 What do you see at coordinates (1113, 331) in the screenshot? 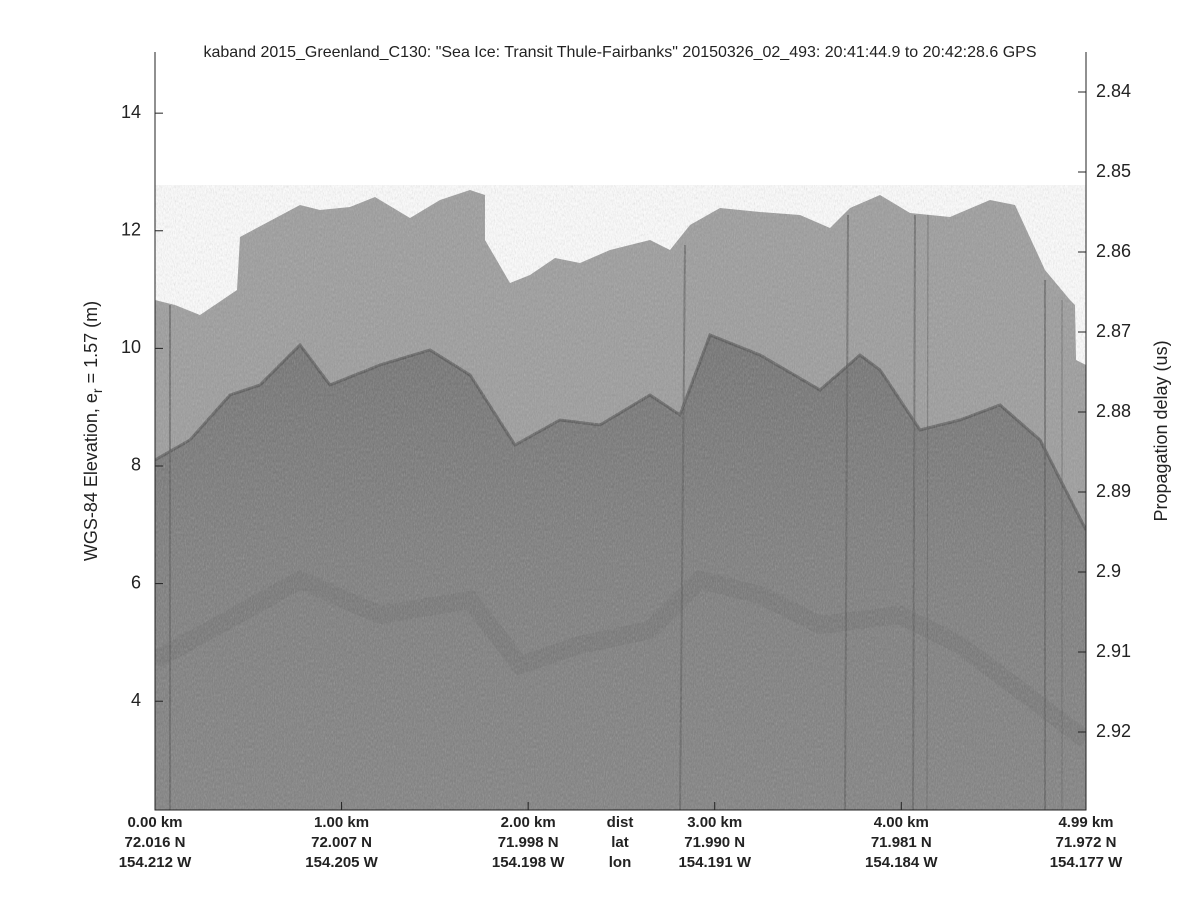
I see `y2-tick-label: 2.87` at bounding box center [1113, 331].